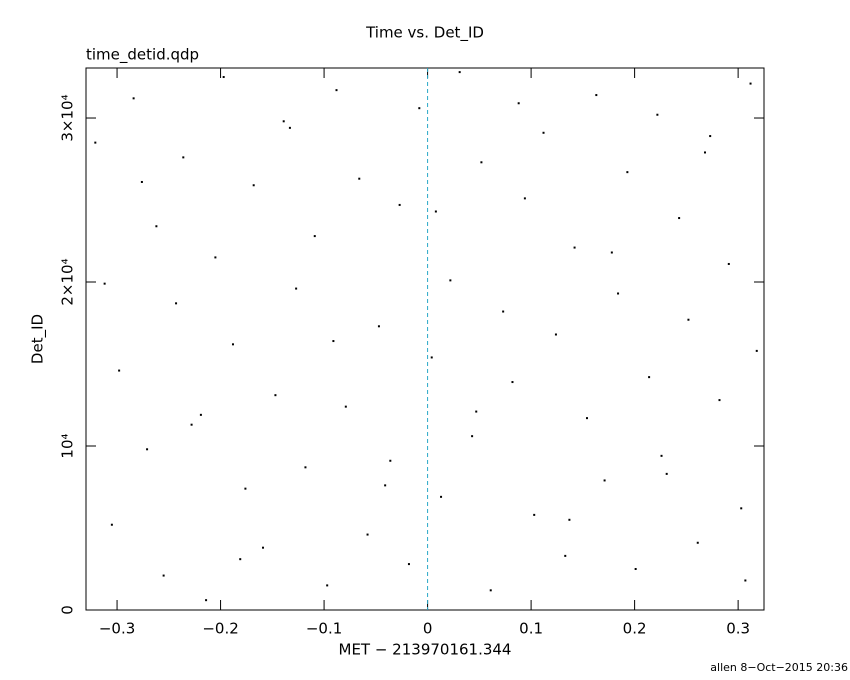 The width and height of the screenshot is (850, 680). I want to click on x-tick-label: 0.3, so click(738, 629).